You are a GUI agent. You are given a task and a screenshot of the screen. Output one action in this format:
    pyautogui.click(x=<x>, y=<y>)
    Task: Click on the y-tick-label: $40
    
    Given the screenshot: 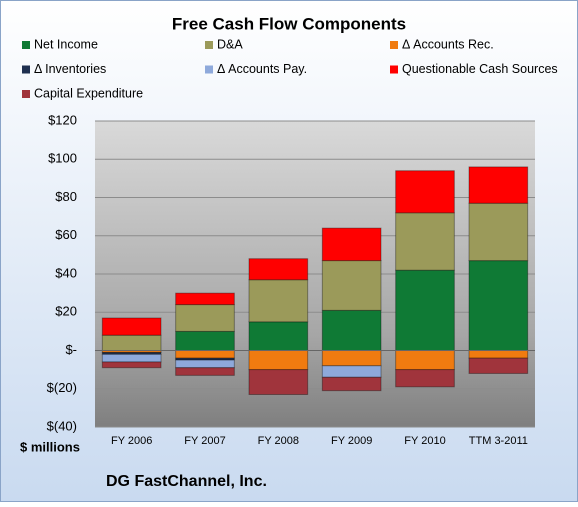 What is the action you would take?
    pyautogui.click(x=66, y=272)
    